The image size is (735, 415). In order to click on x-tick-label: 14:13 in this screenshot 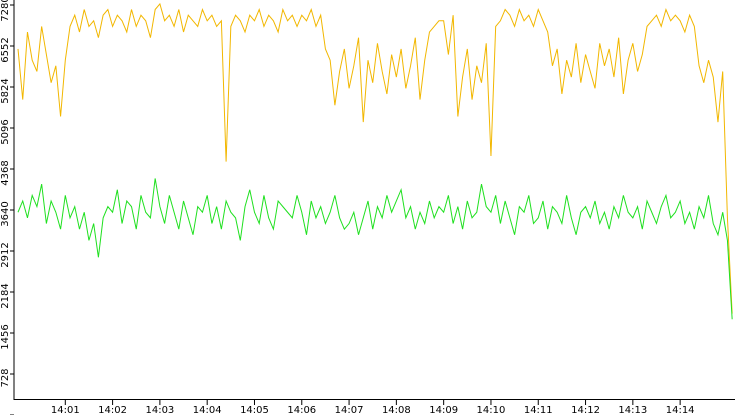, I will do `click(632, 410)`.